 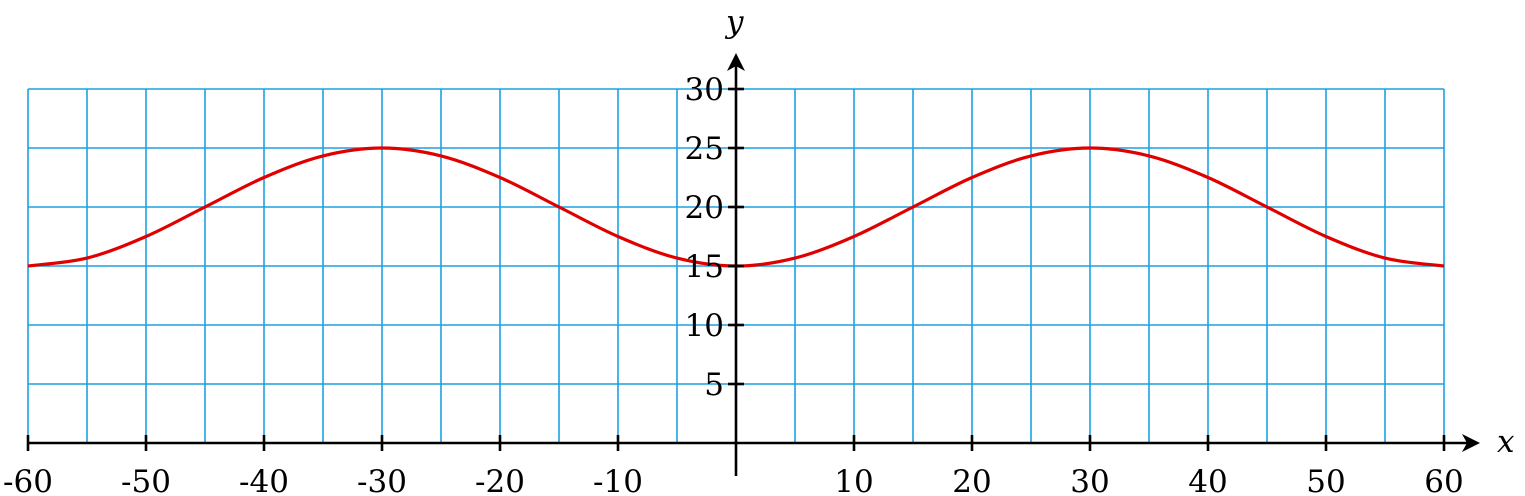 I want to click on x-tick-label: 20, so click(x=971, y=480).